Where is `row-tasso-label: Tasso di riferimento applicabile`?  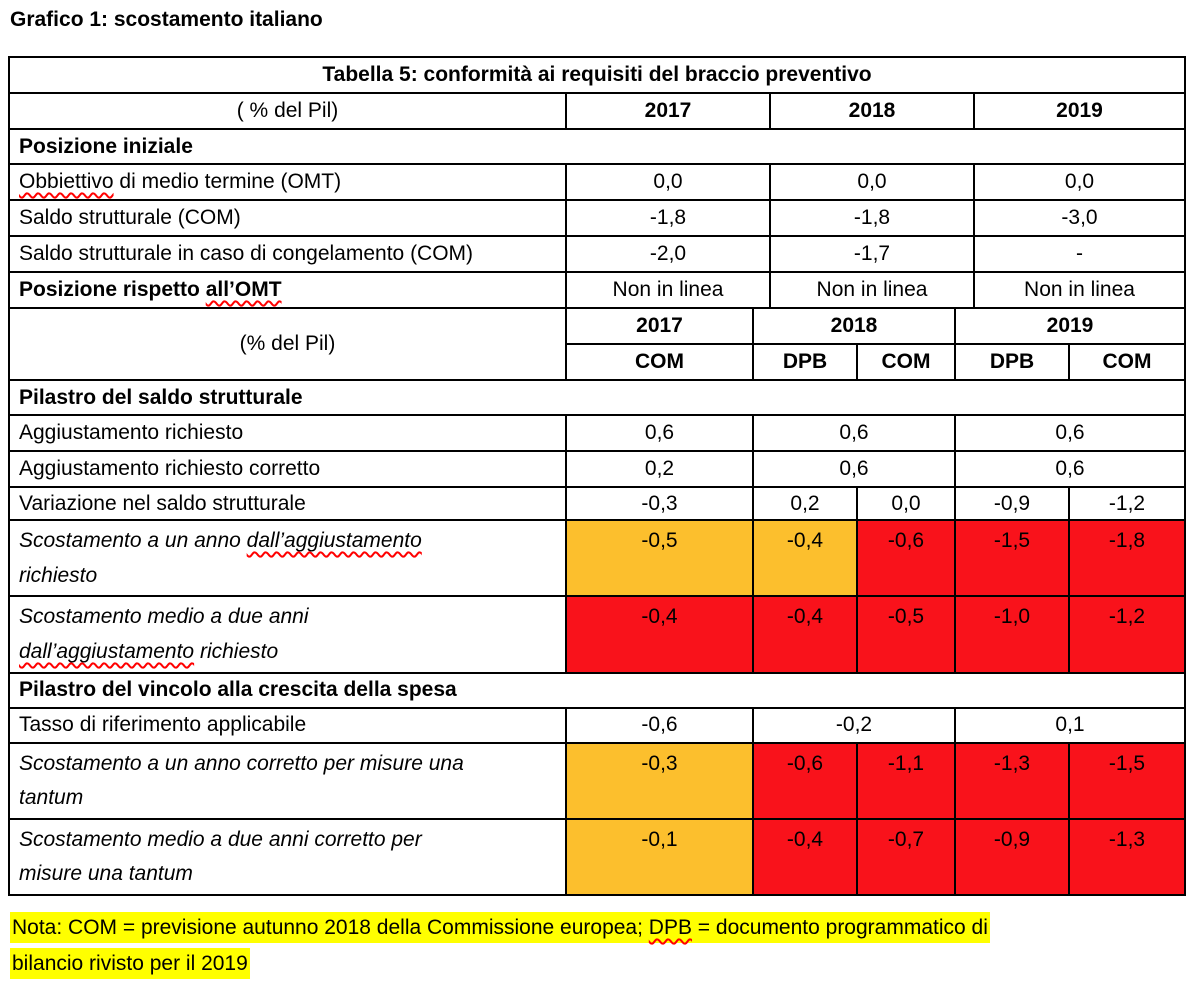
row-tasso-label: Tasso di riferimento applicabile is located at coordinates (287, 725).